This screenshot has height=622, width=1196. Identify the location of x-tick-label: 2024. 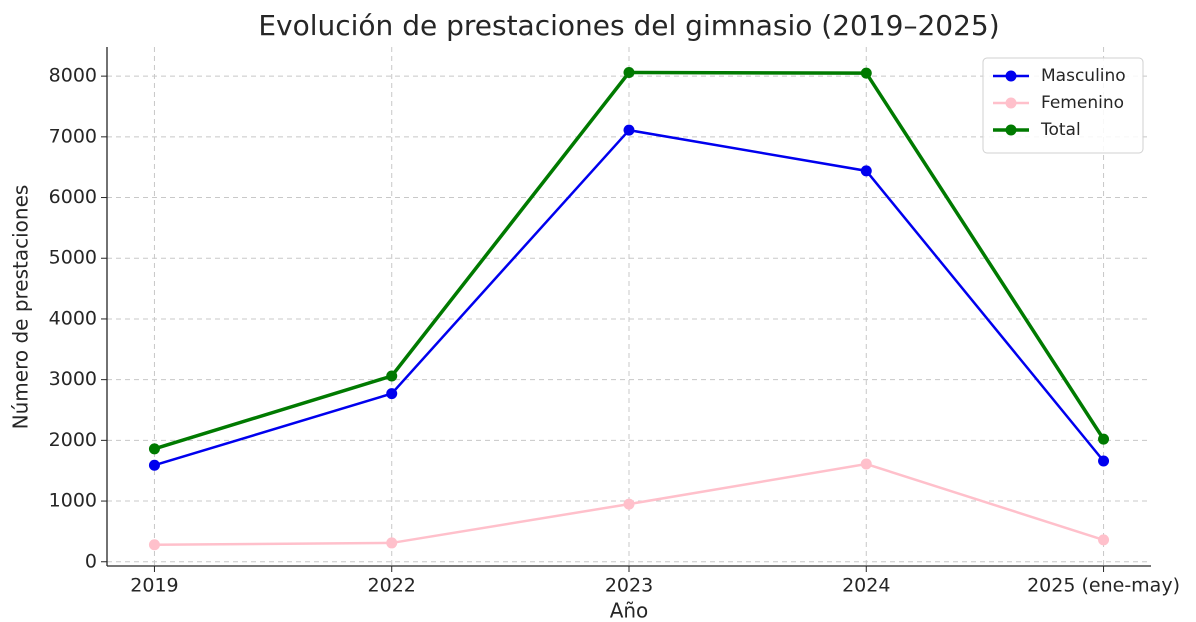
(866, 586).